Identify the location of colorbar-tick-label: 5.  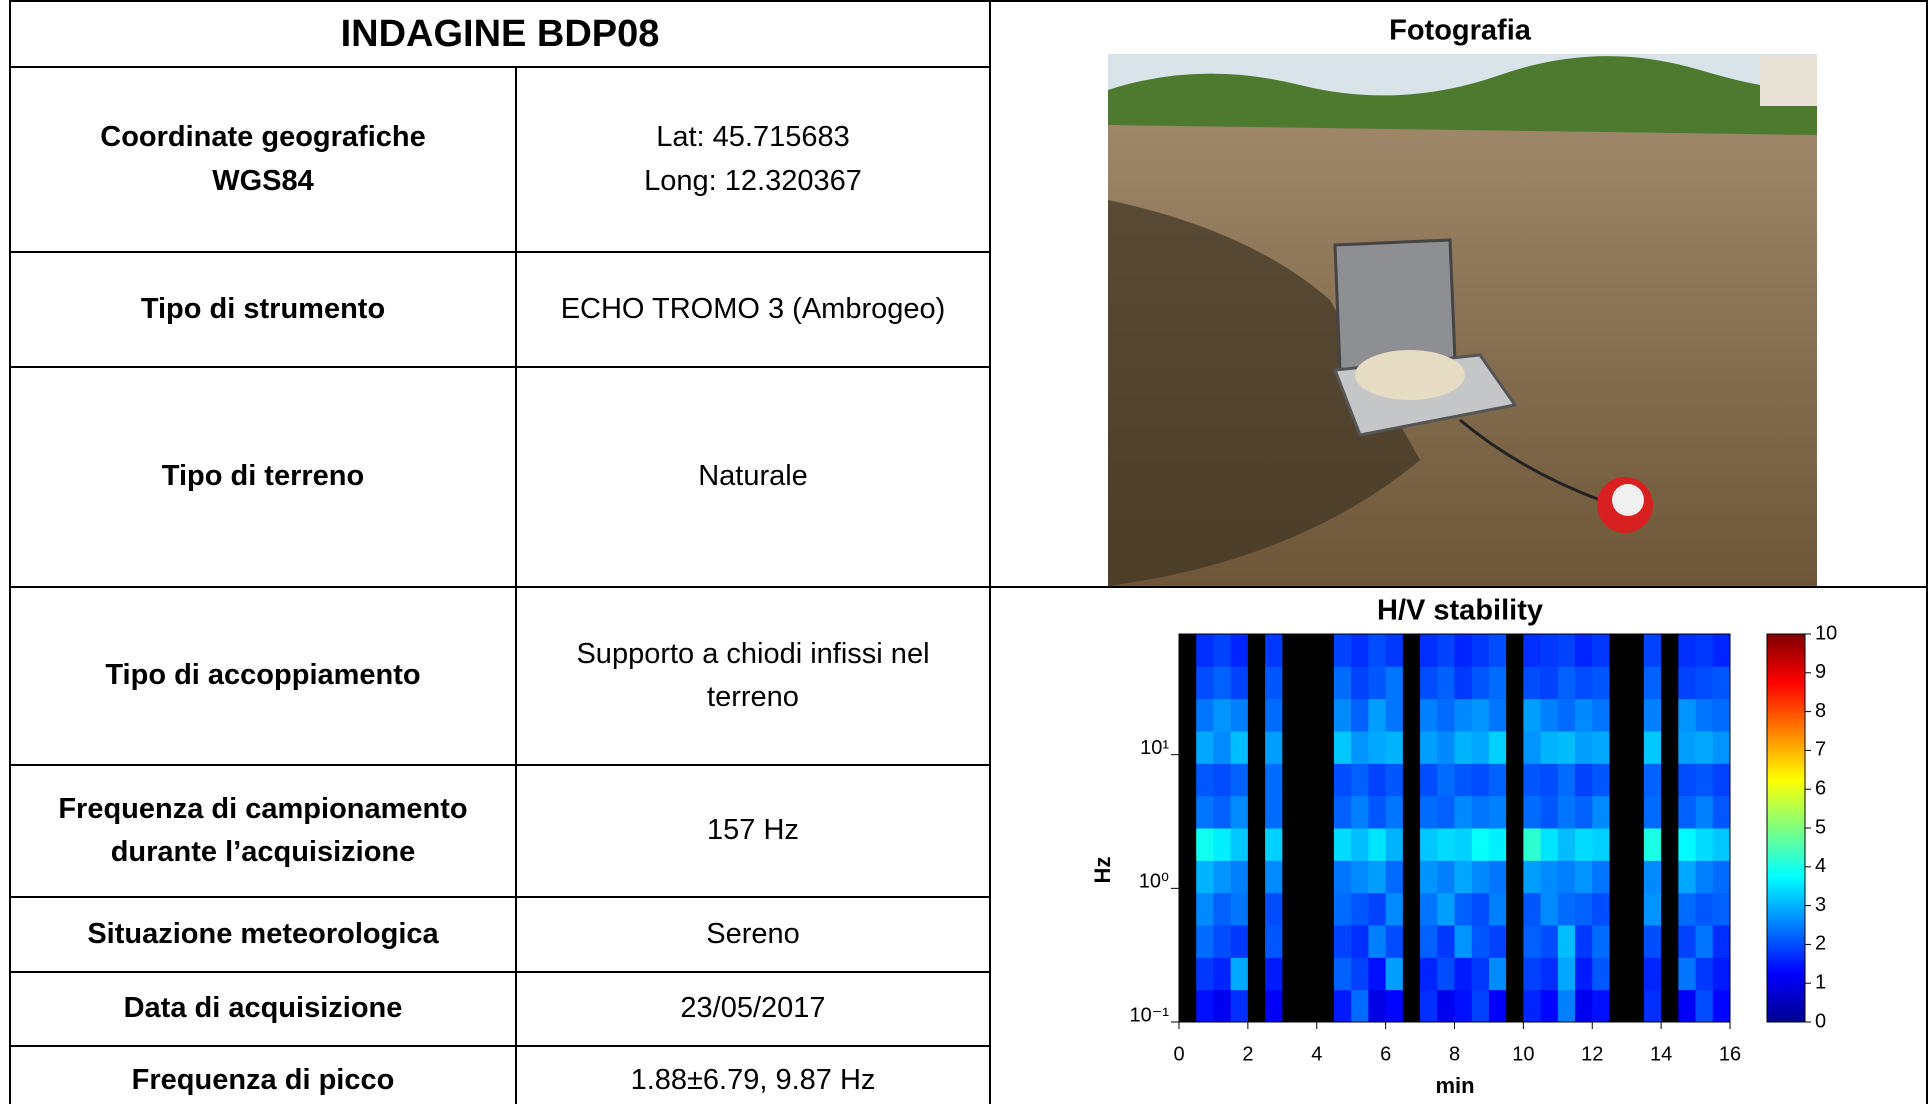
(1820, 827).